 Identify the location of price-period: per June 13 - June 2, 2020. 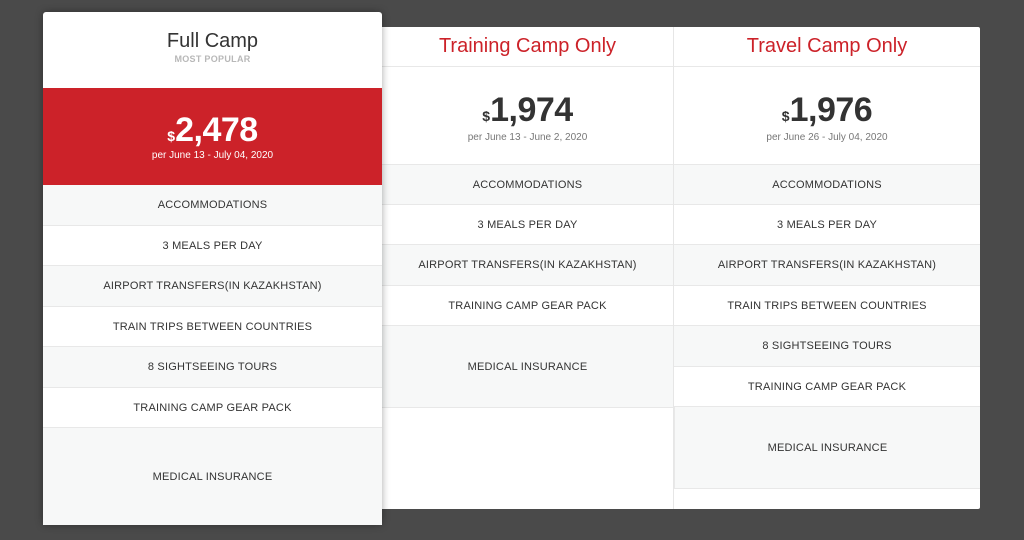
(527, 137).